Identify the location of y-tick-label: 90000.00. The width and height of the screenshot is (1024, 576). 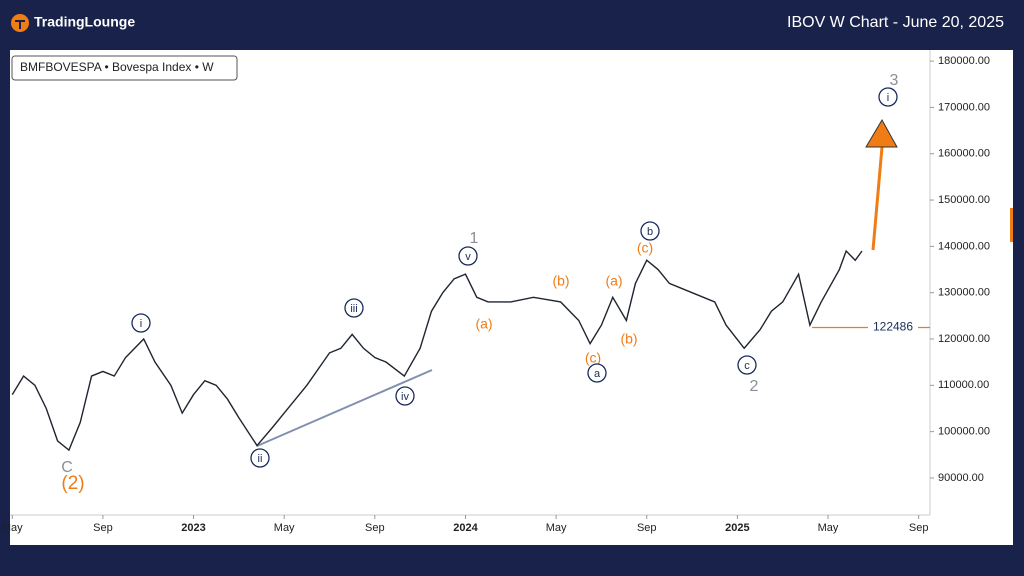
(961, 478).